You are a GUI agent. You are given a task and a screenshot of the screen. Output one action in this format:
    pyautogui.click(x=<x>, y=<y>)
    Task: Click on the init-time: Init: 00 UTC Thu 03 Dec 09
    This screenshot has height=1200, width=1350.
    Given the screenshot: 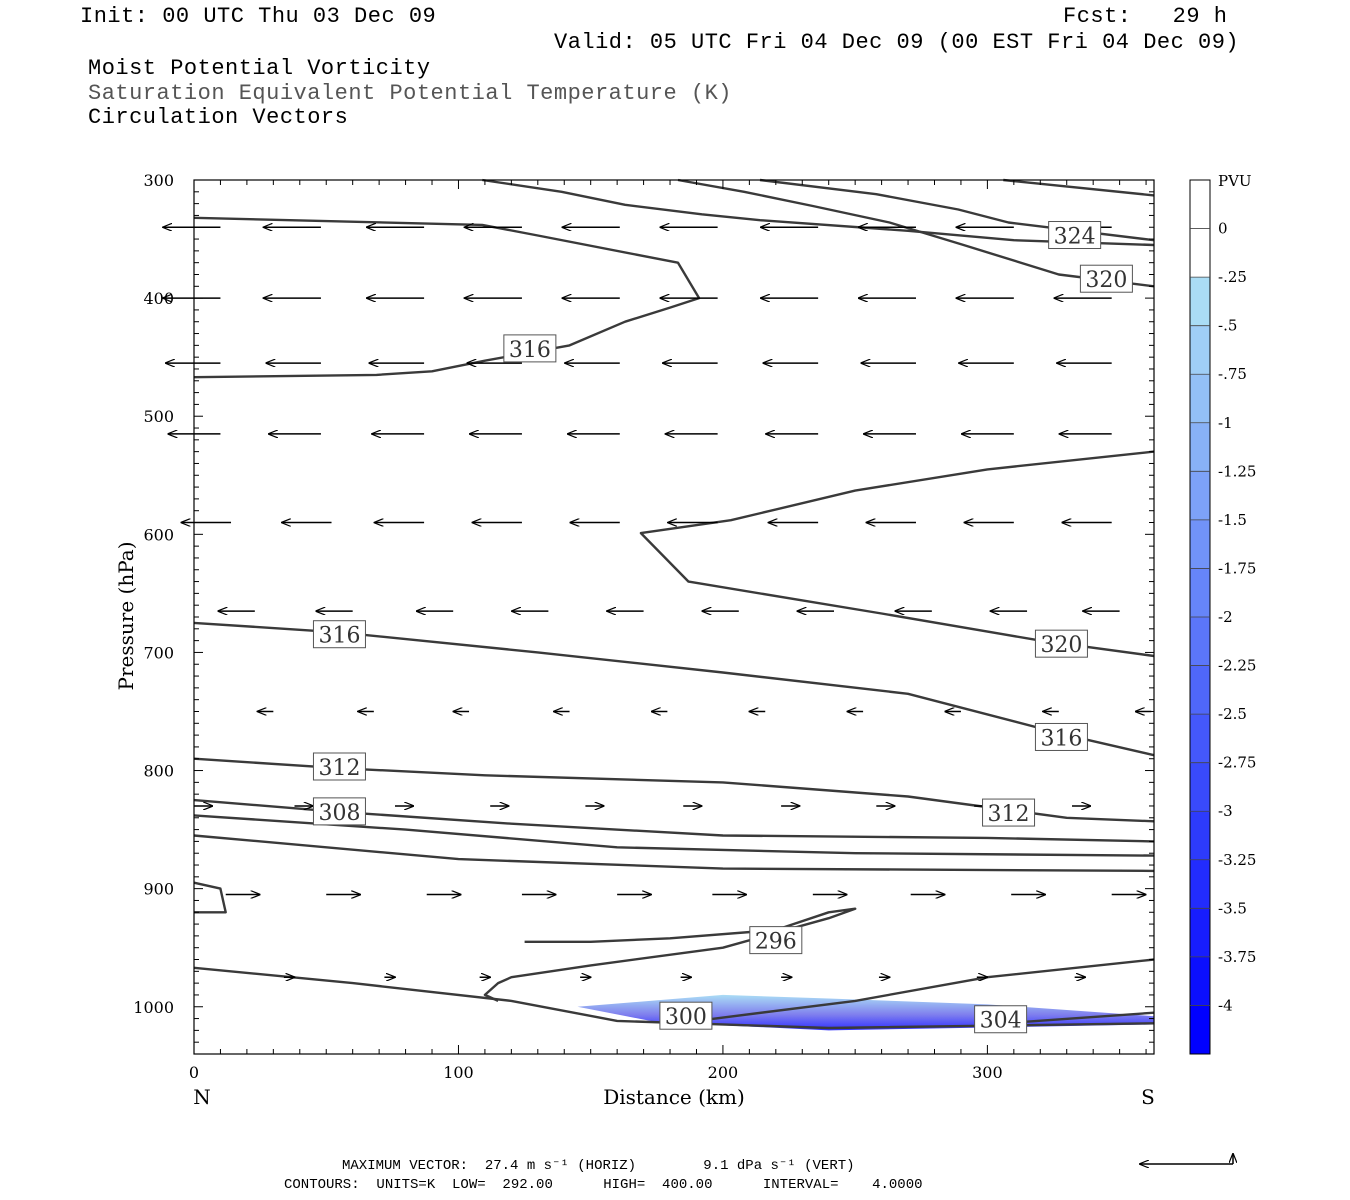 What is the action you would take?
    pyautogui.click(x=258, y=16)
    